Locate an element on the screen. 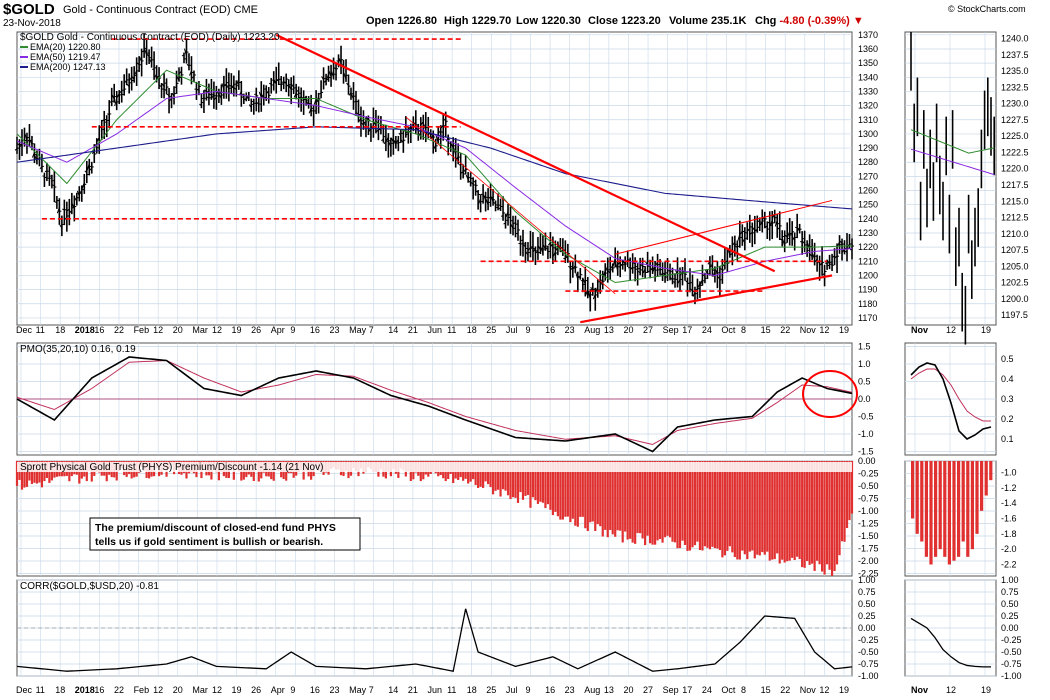  x-axis-label-bottom: Jun is located at coordinates (435, 690).